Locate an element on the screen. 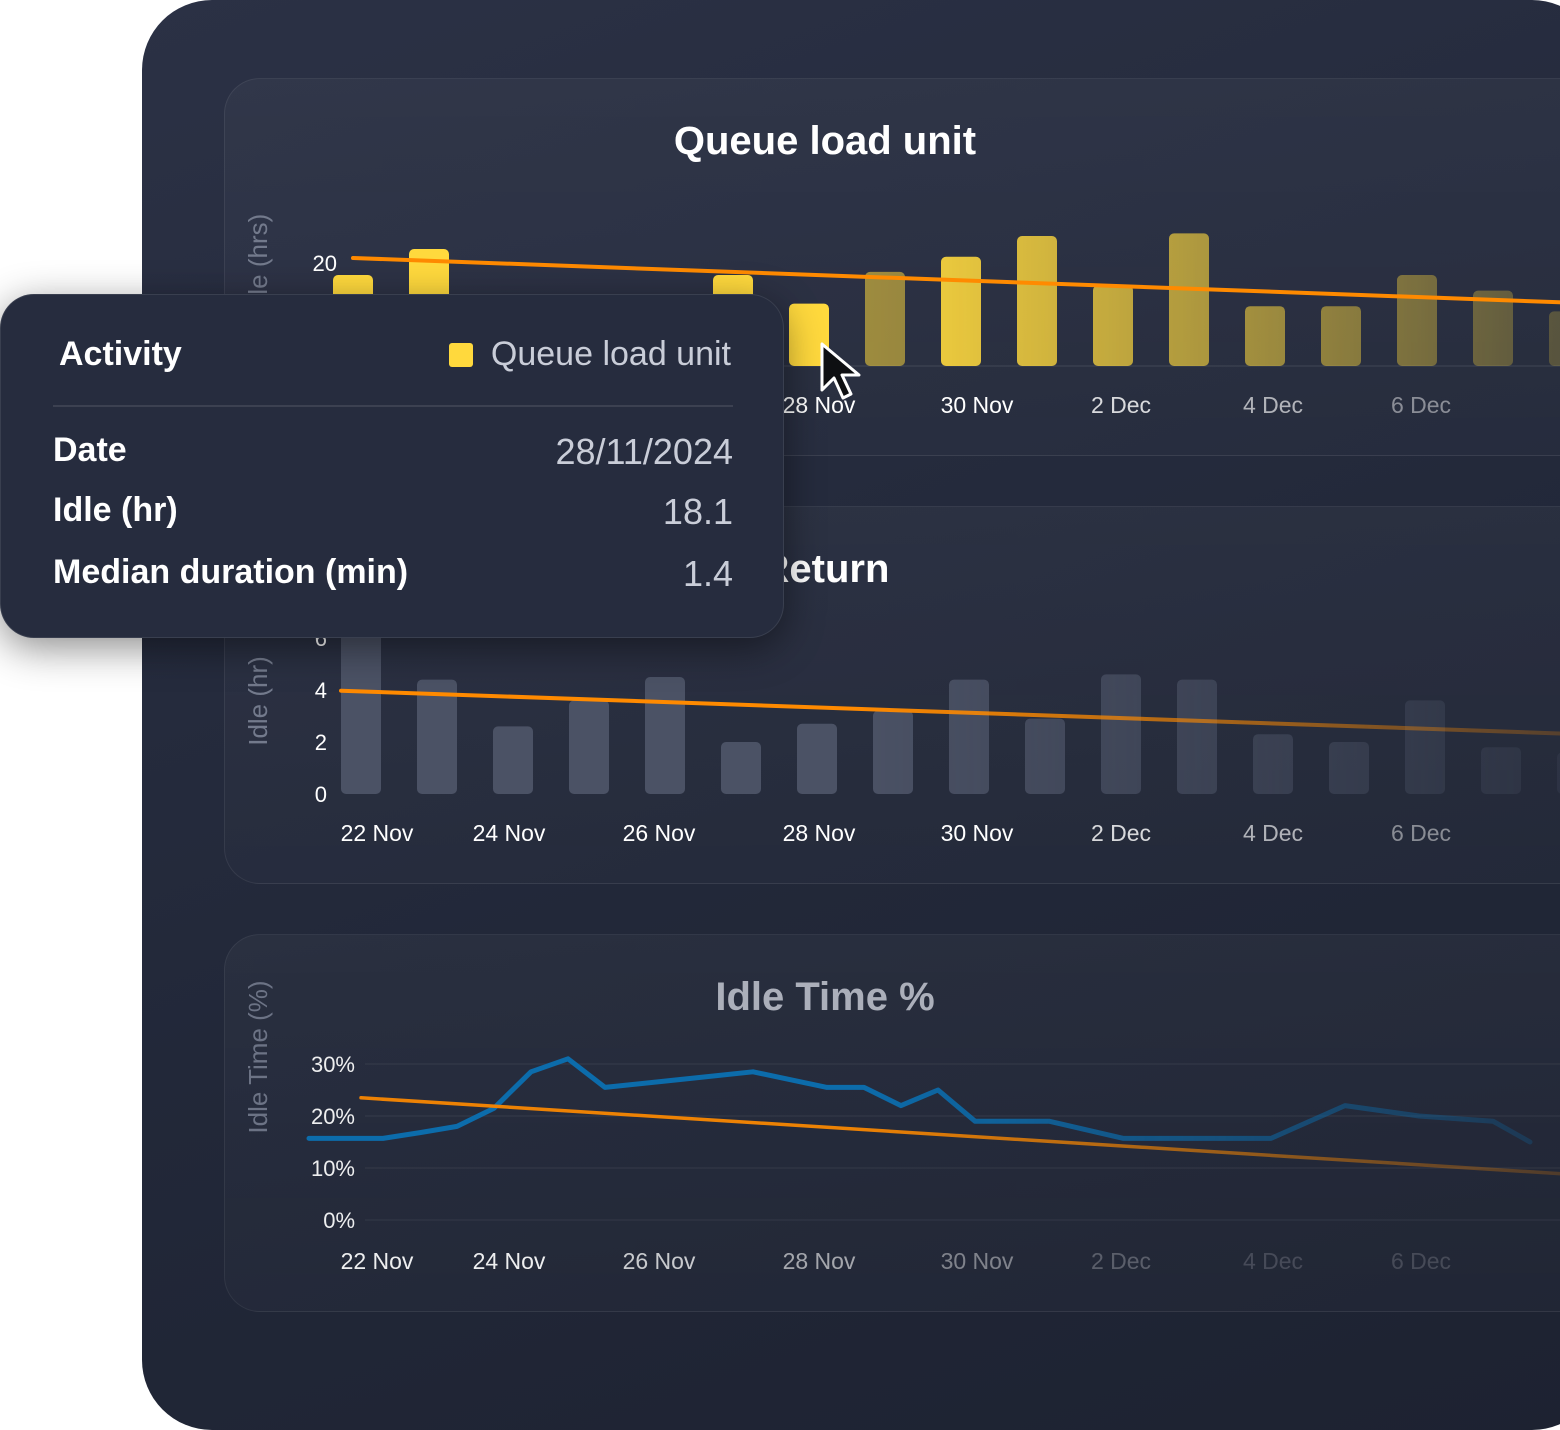  y-axis-label: Idle (hr) is located at coordinates (258, 701).